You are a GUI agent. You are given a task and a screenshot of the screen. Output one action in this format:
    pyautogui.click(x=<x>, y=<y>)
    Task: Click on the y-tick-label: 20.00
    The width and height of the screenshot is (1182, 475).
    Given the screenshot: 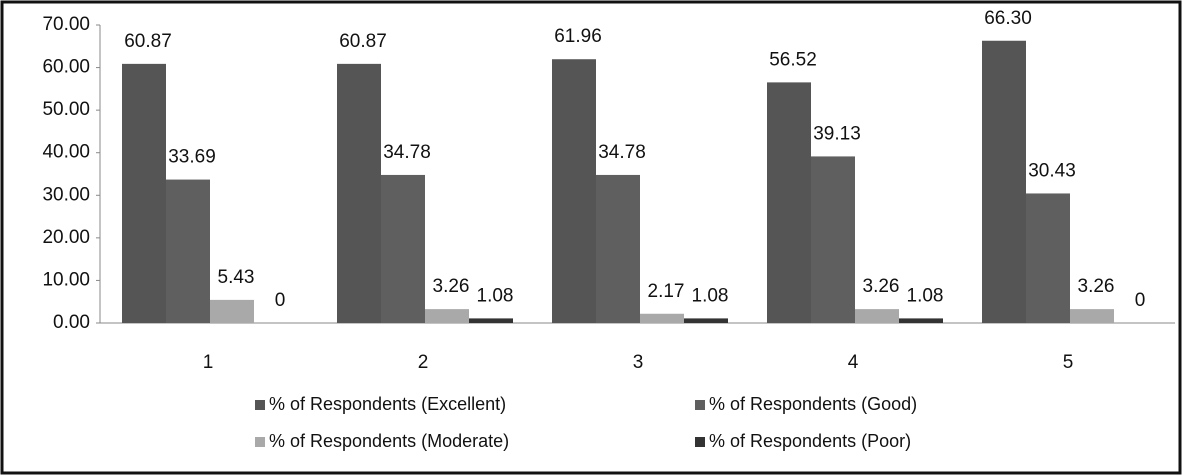 What is the action you would take?
    pyautogui.click(x=66, y=237)
    